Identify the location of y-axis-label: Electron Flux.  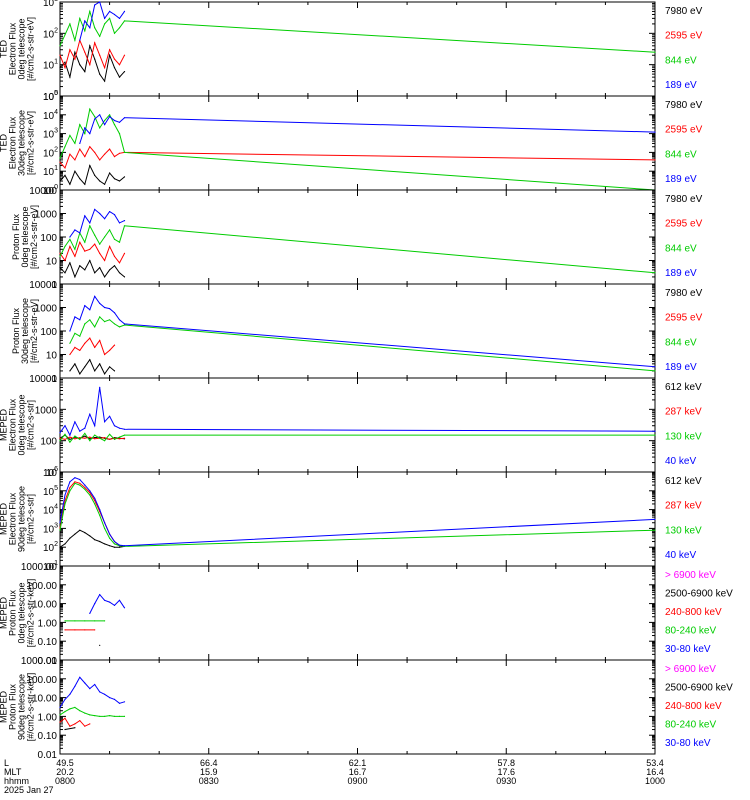
(13, 424).